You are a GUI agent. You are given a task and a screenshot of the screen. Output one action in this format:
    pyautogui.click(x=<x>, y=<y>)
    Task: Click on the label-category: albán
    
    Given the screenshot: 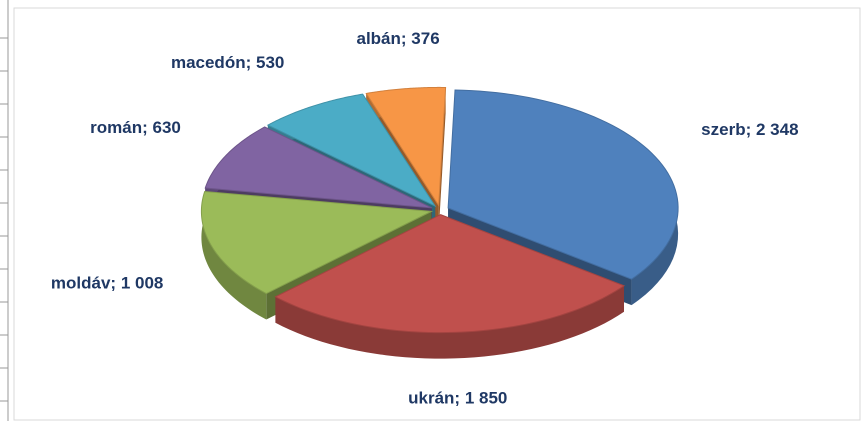 What is the action you would take?
    pyautogui.click(x=379, y=38)
    